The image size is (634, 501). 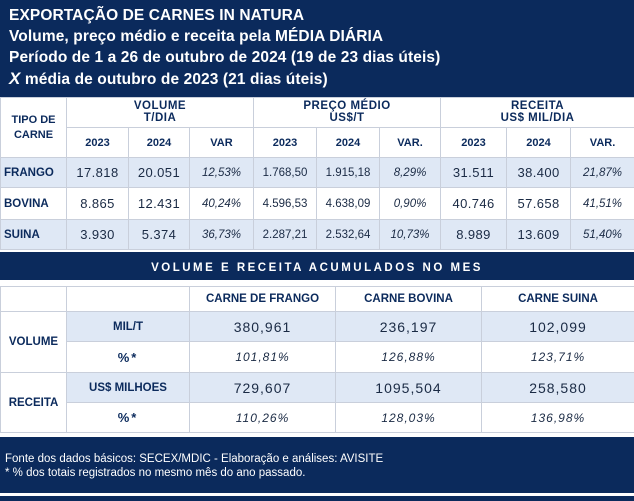 What do you see at coordinates (262, 387) in the screenshot?
I see `cell-value: 729,607` at bounding box center [262, 387].